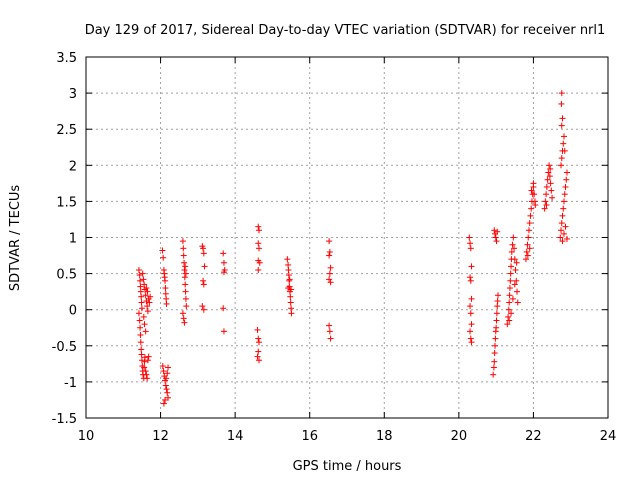 This screenshot has width=640, height=480. What do you see at coordinates (160, 436) in the screenshot?
I see `x-tick-label: 12` at bounding box center [160, 436].